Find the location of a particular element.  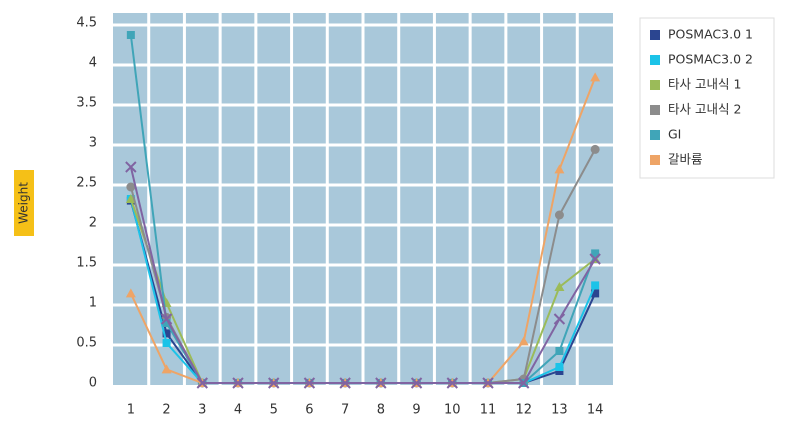

legend-label: 타사 고내식 1 is located at coordinates (704, 84).